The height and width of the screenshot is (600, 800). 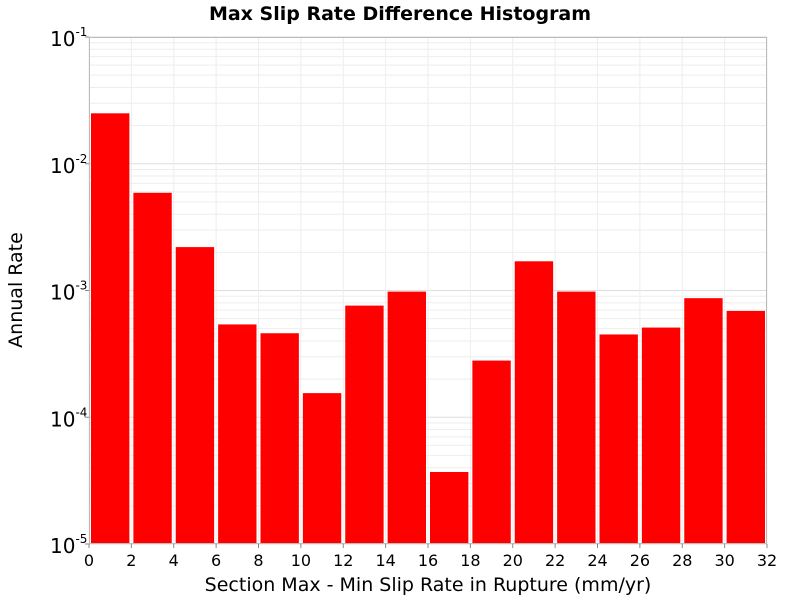 What do you see at coordinates (131, 560) in the screenshot?
I see `x-tick-label: 2` at bounding box center [131, 560].